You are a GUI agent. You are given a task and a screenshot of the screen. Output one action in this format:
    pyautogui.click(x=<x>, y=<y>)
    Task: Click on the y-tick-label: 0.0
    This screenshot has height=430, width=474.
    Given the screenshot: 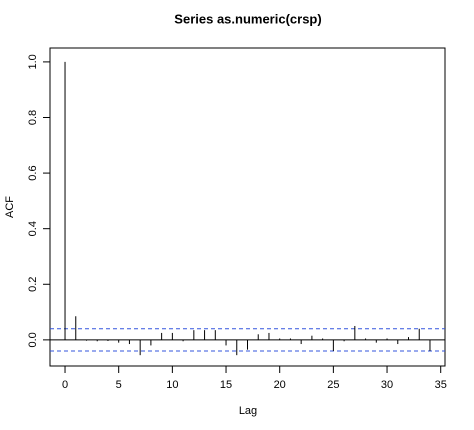 What is the action you would take?
    pyautogui.click(x=33, y=339)
    